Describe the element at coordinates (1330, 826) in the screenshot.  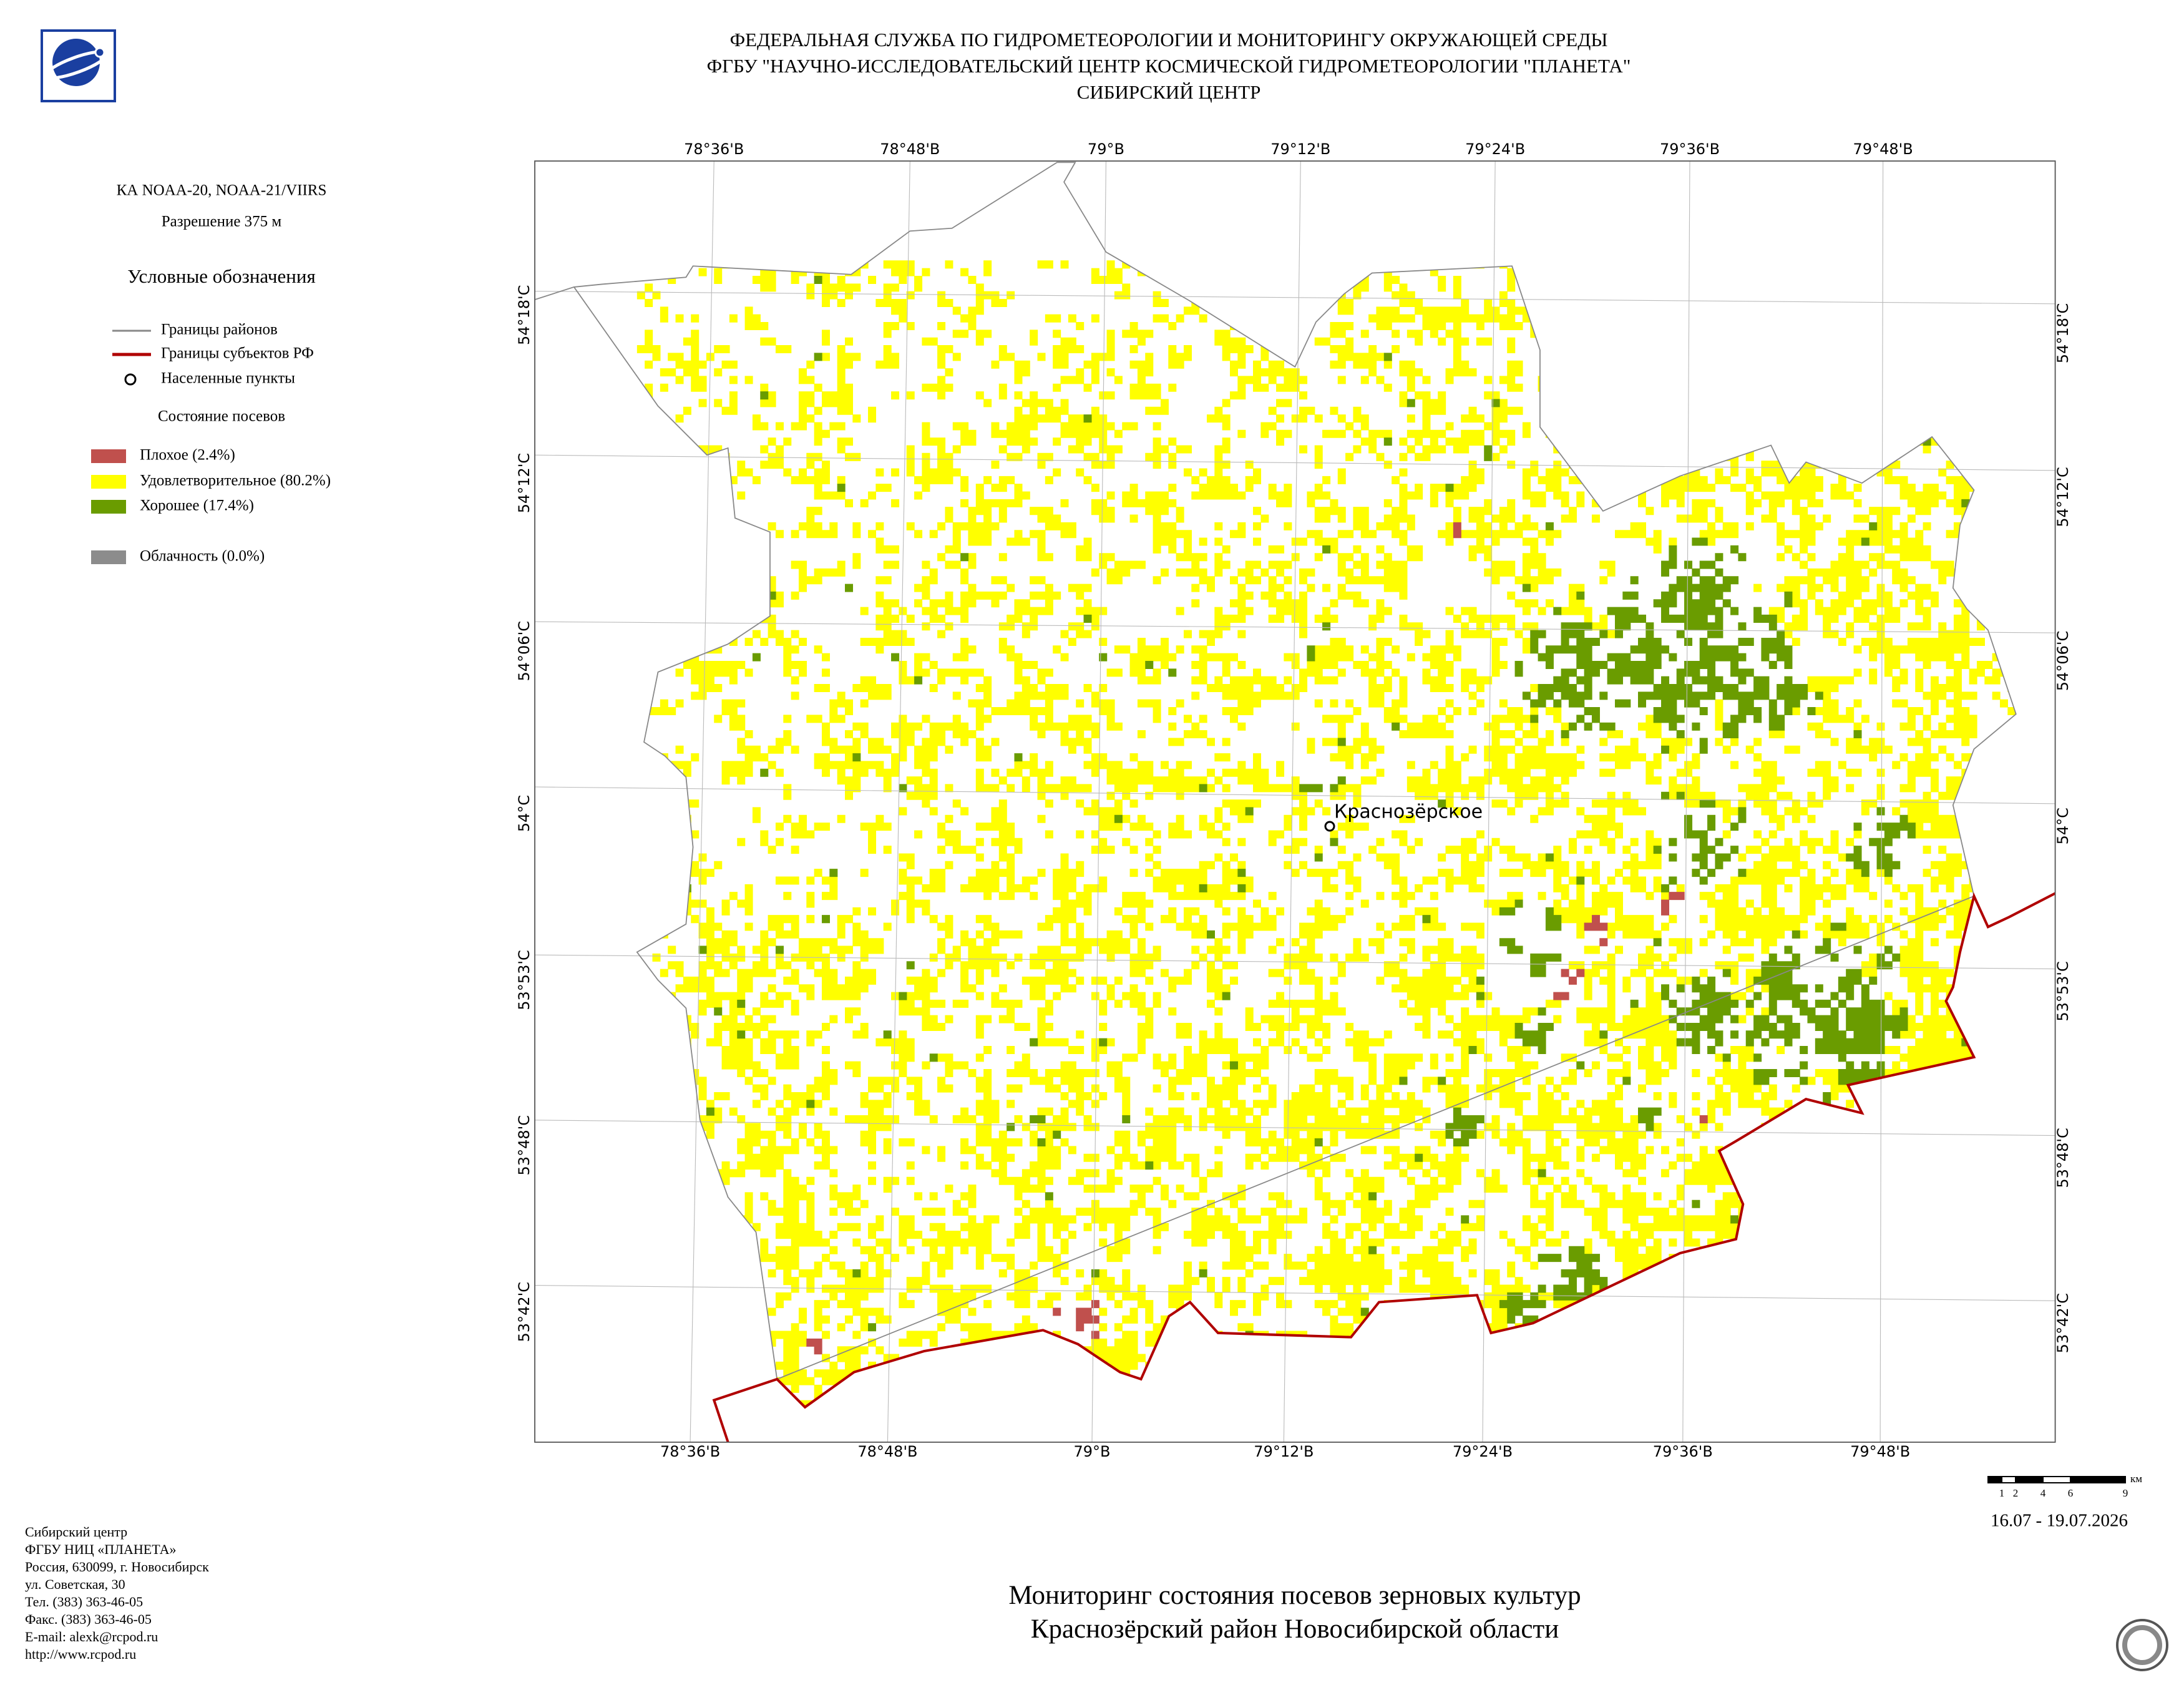
I see `settlement-marker` at that location.